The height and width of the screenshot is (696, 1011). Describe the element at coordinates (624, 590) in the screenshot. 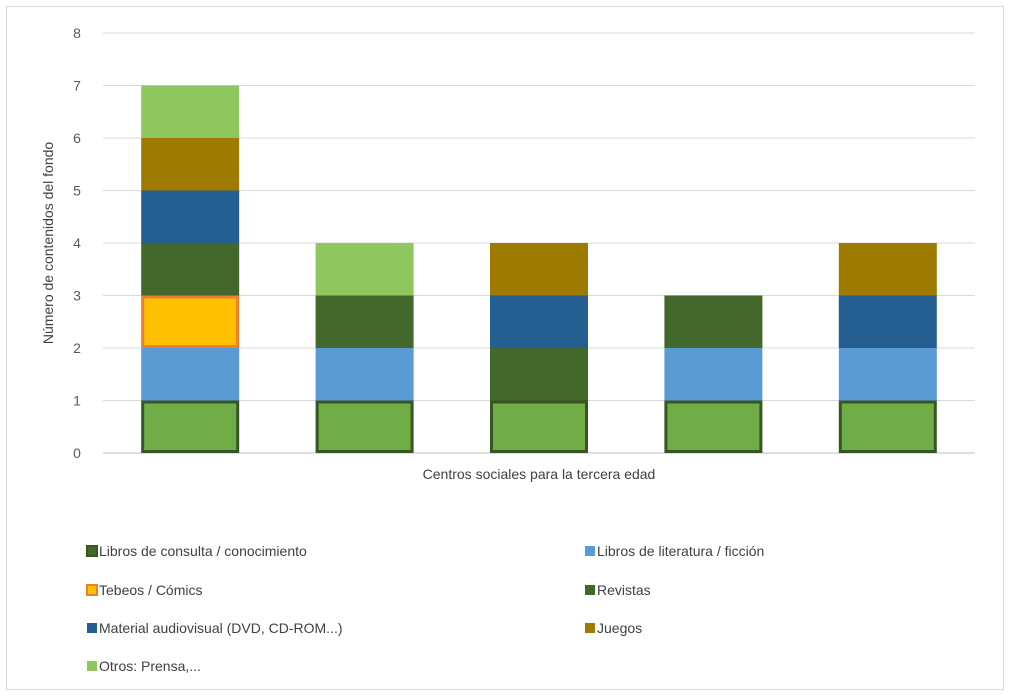

I see `legend-label: Revistas` at that location.